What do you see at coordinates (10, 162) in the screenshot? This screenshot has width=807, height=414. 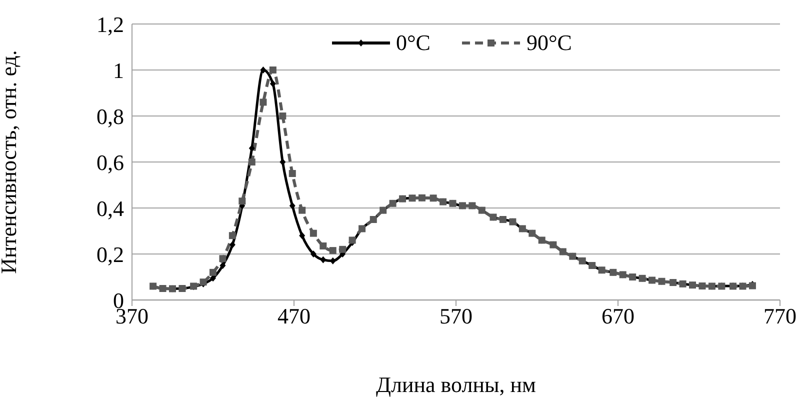 I see `y-axis-title: Интенсивность, отн. ед.` at bounding box center [10, 162].